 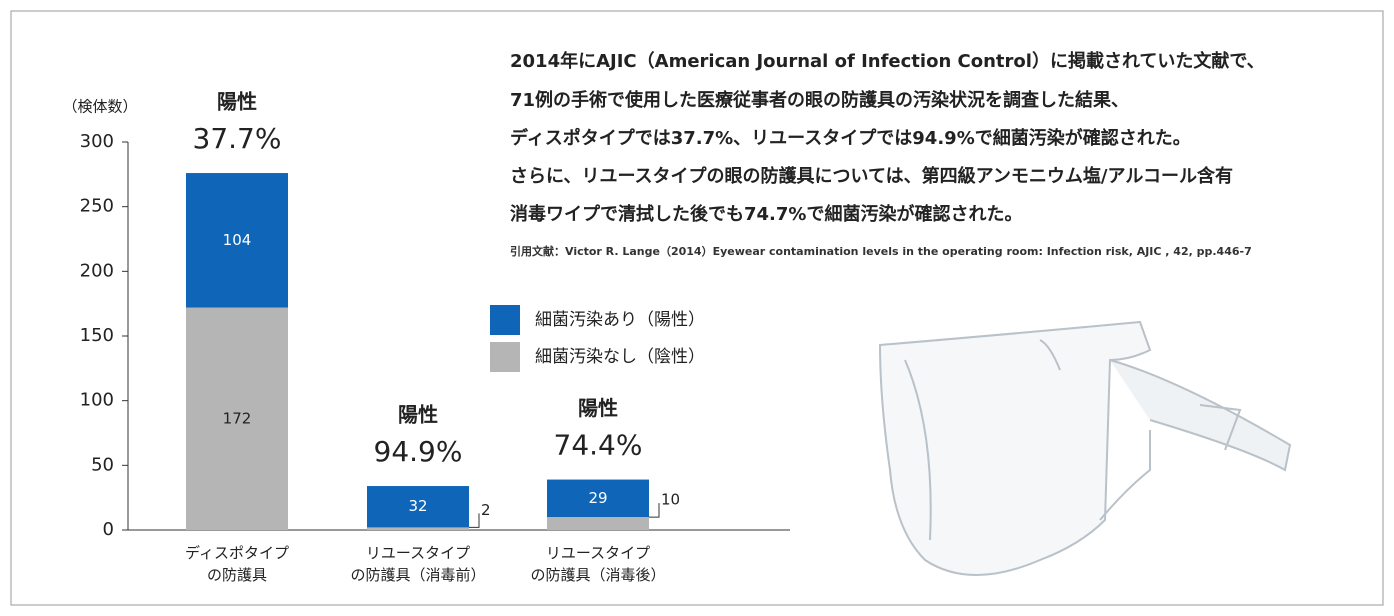 What do you see at coordinates (97, 335) in the screenshot?
I see `y-tick-label: 150` at bounding box center [97, 335].